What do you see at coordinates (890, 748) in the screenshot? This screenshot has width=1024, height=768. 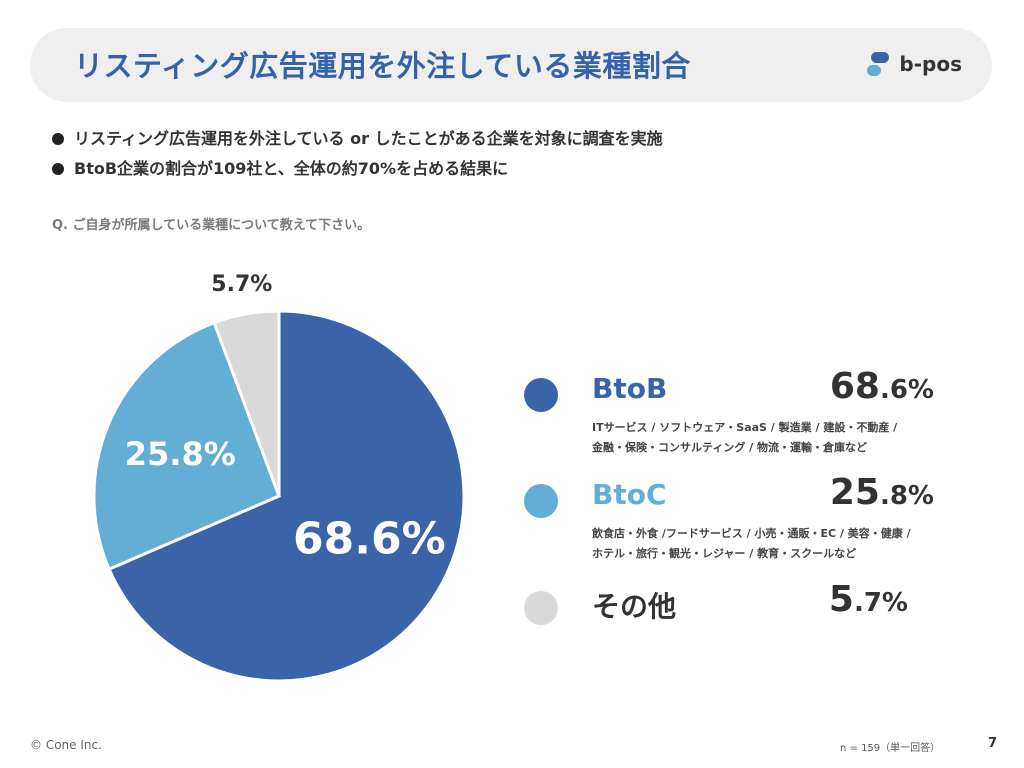 I see `sample-size-note: n = 159（単一回答）` at bounding box center [890, 748].